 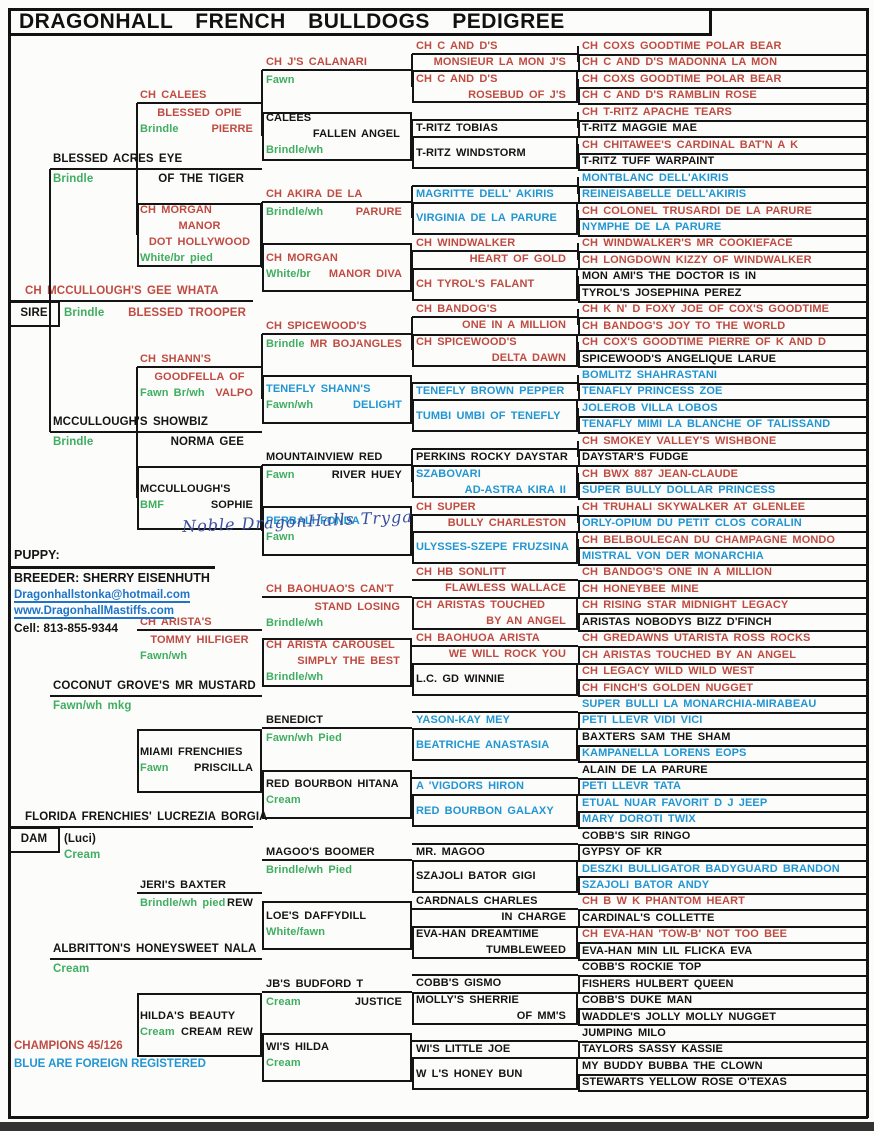 What do you see at coordinates (158, 855) in the screenshot?
I see `pedigree-node-name: Cream` at bounding box center [158, 855].